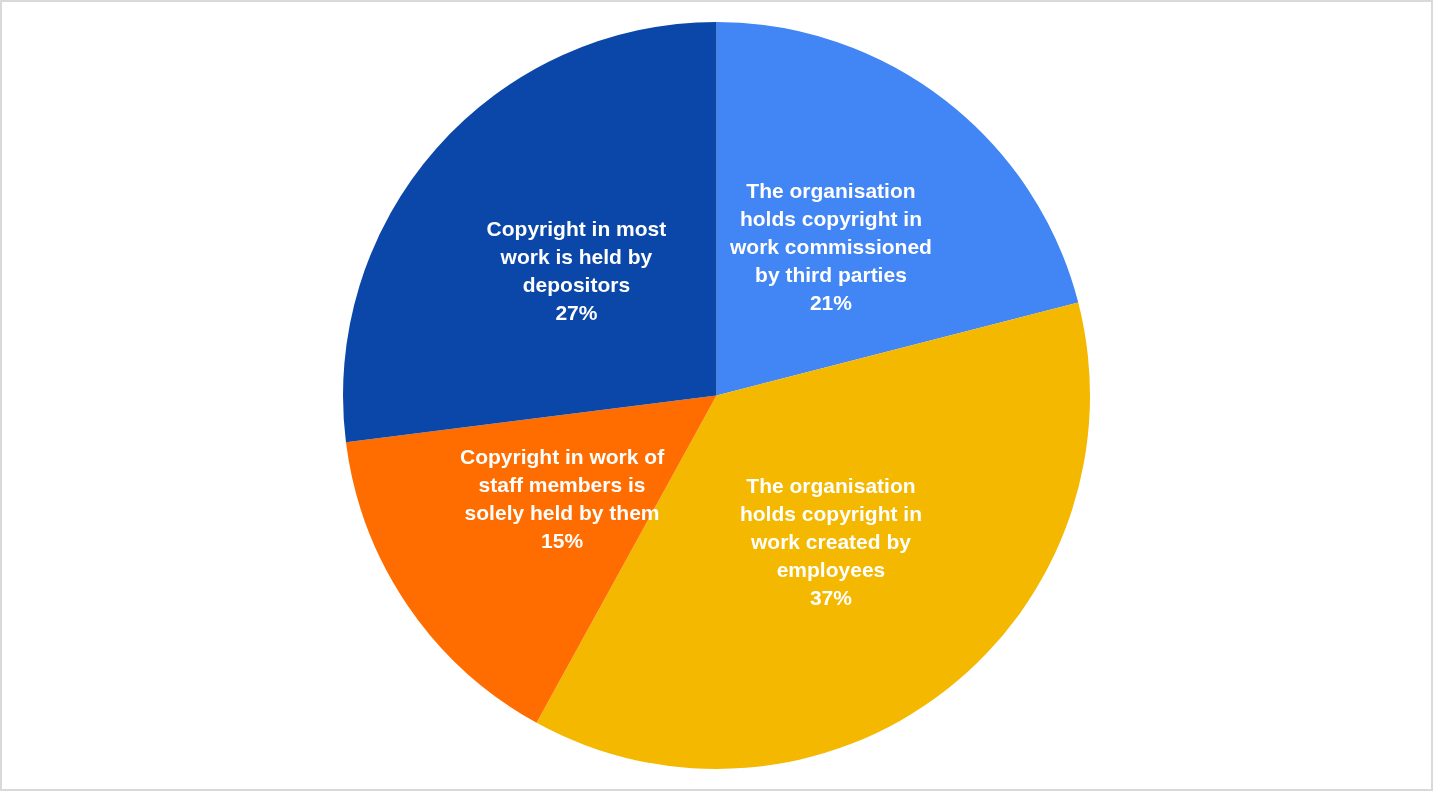  Describe the element at coordinates (576, 256) in the screenshot. I see `slice-label: Copyright in most work is held by depositors` at that location.